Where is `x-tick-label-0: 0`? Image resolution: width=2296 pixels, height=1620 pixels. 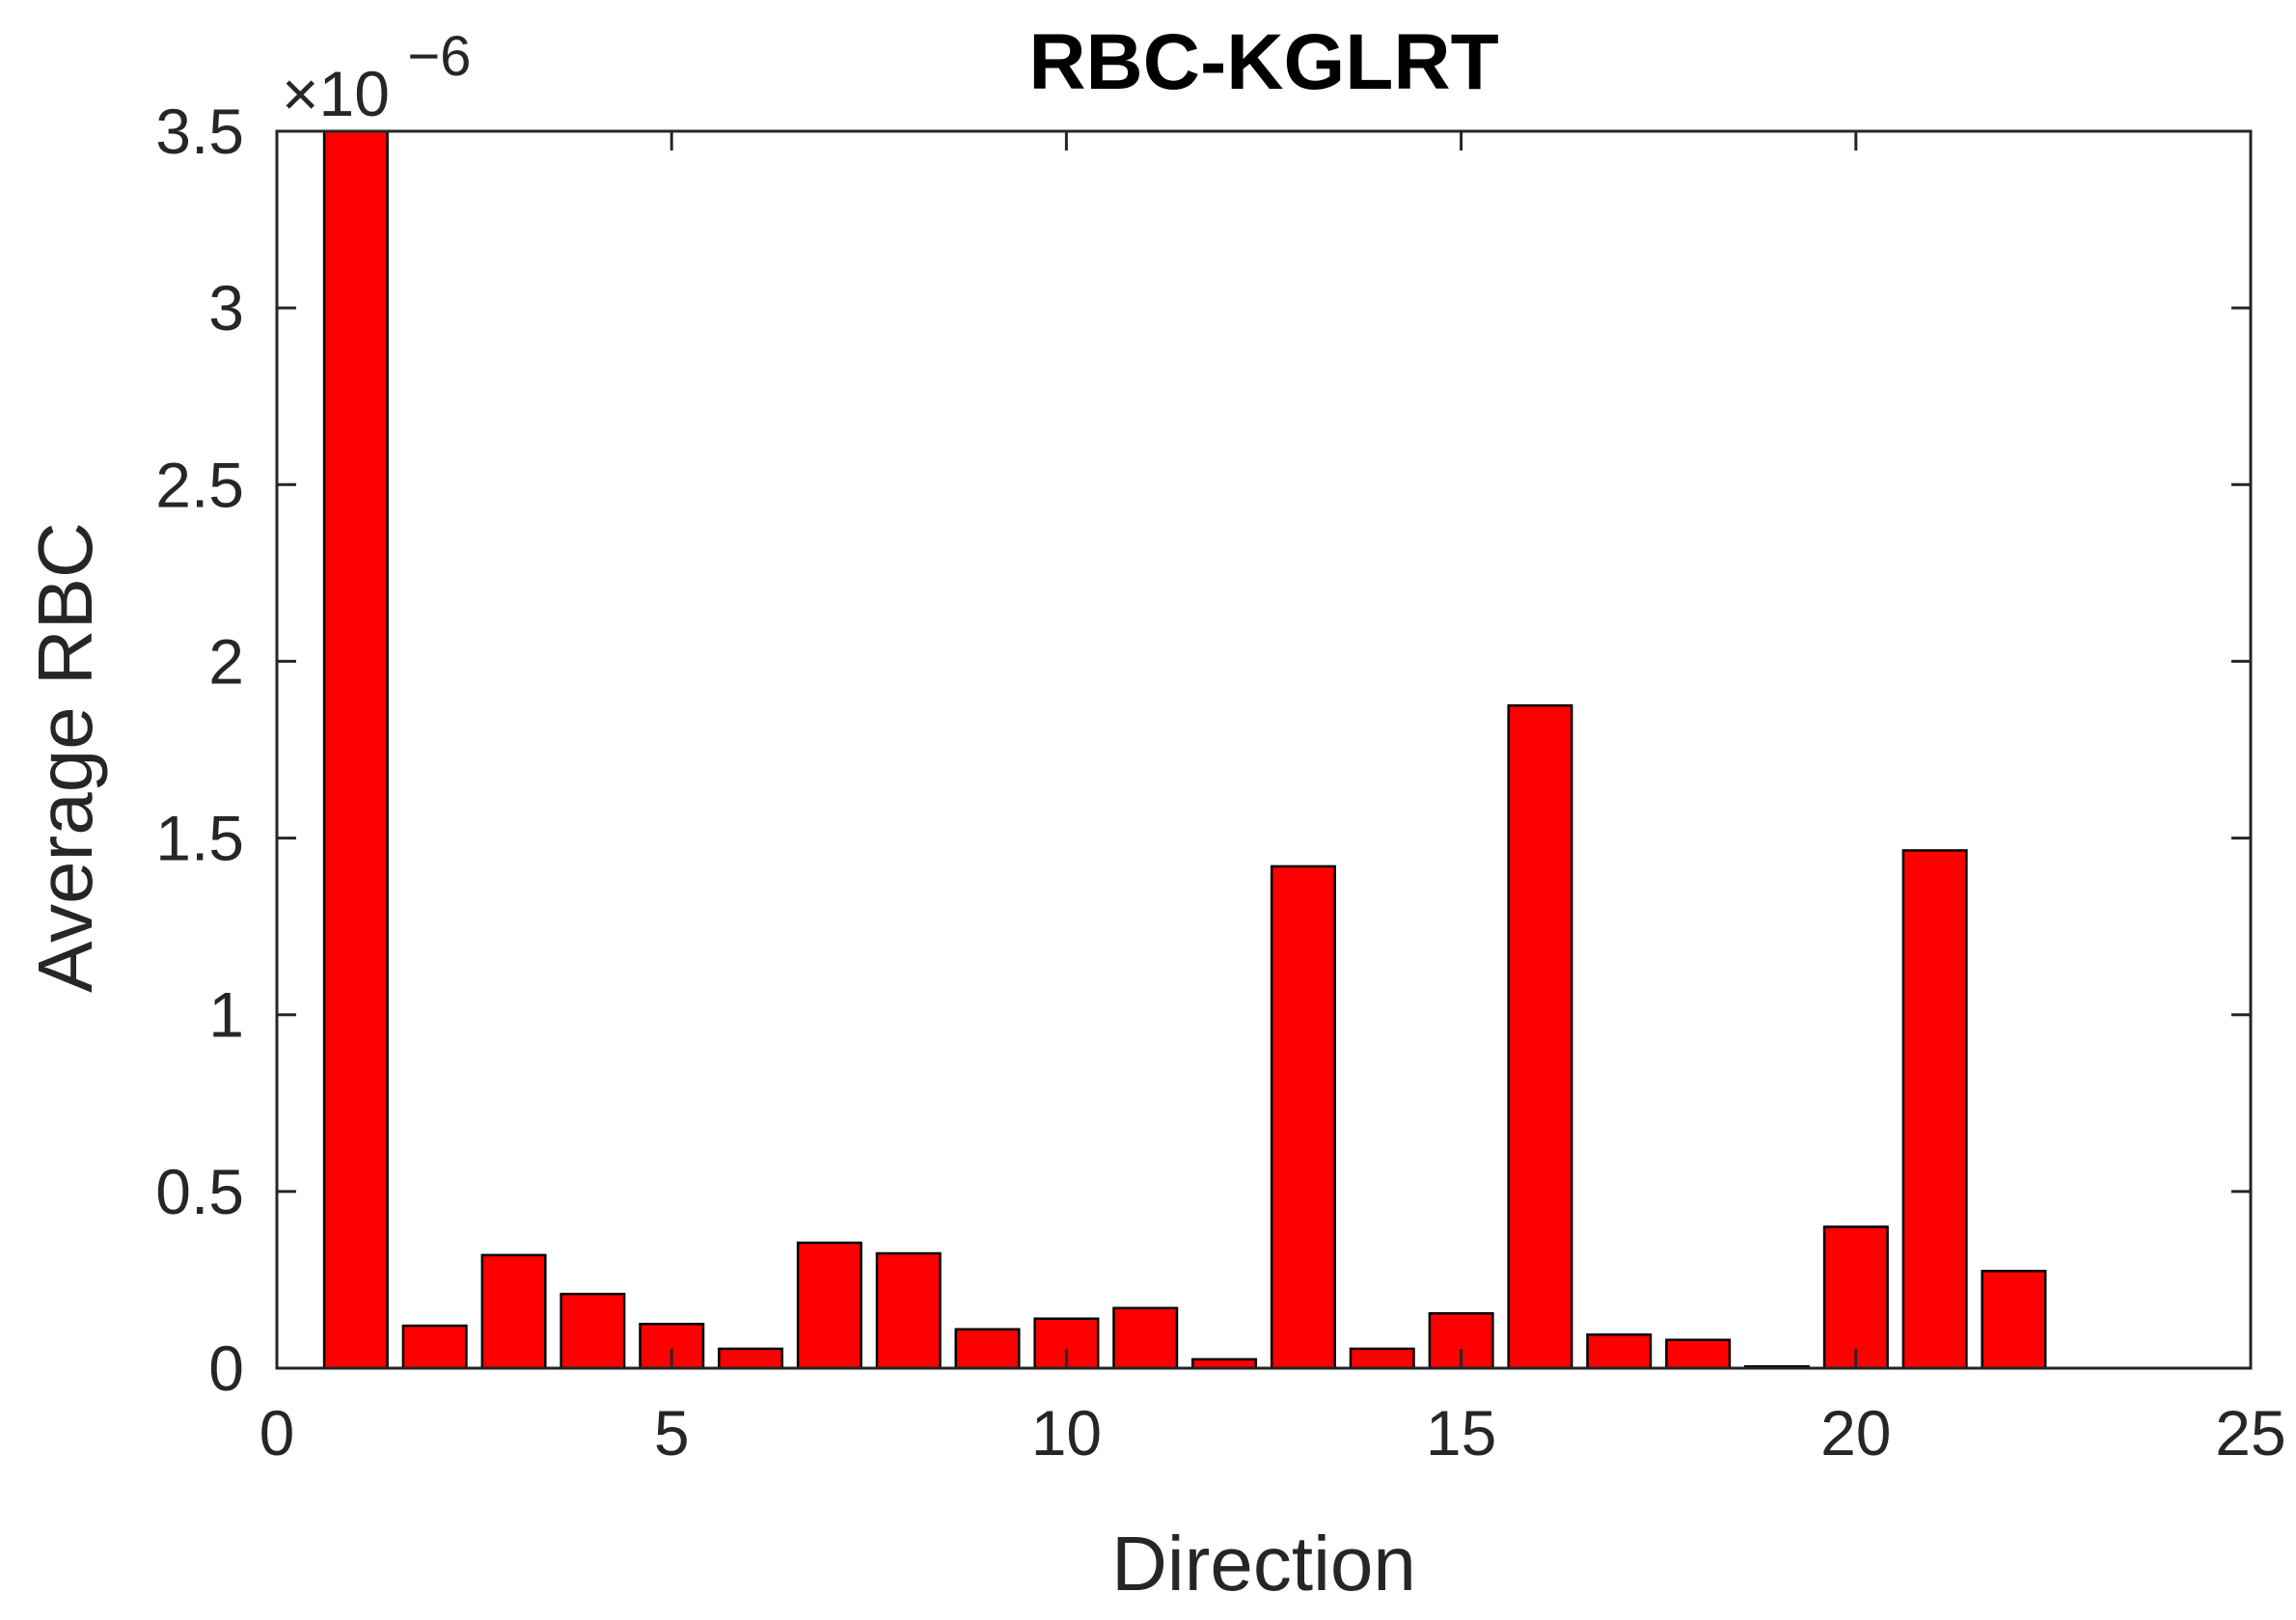 x-tick-label-0: 0 is located at coordinates (278, 1433).